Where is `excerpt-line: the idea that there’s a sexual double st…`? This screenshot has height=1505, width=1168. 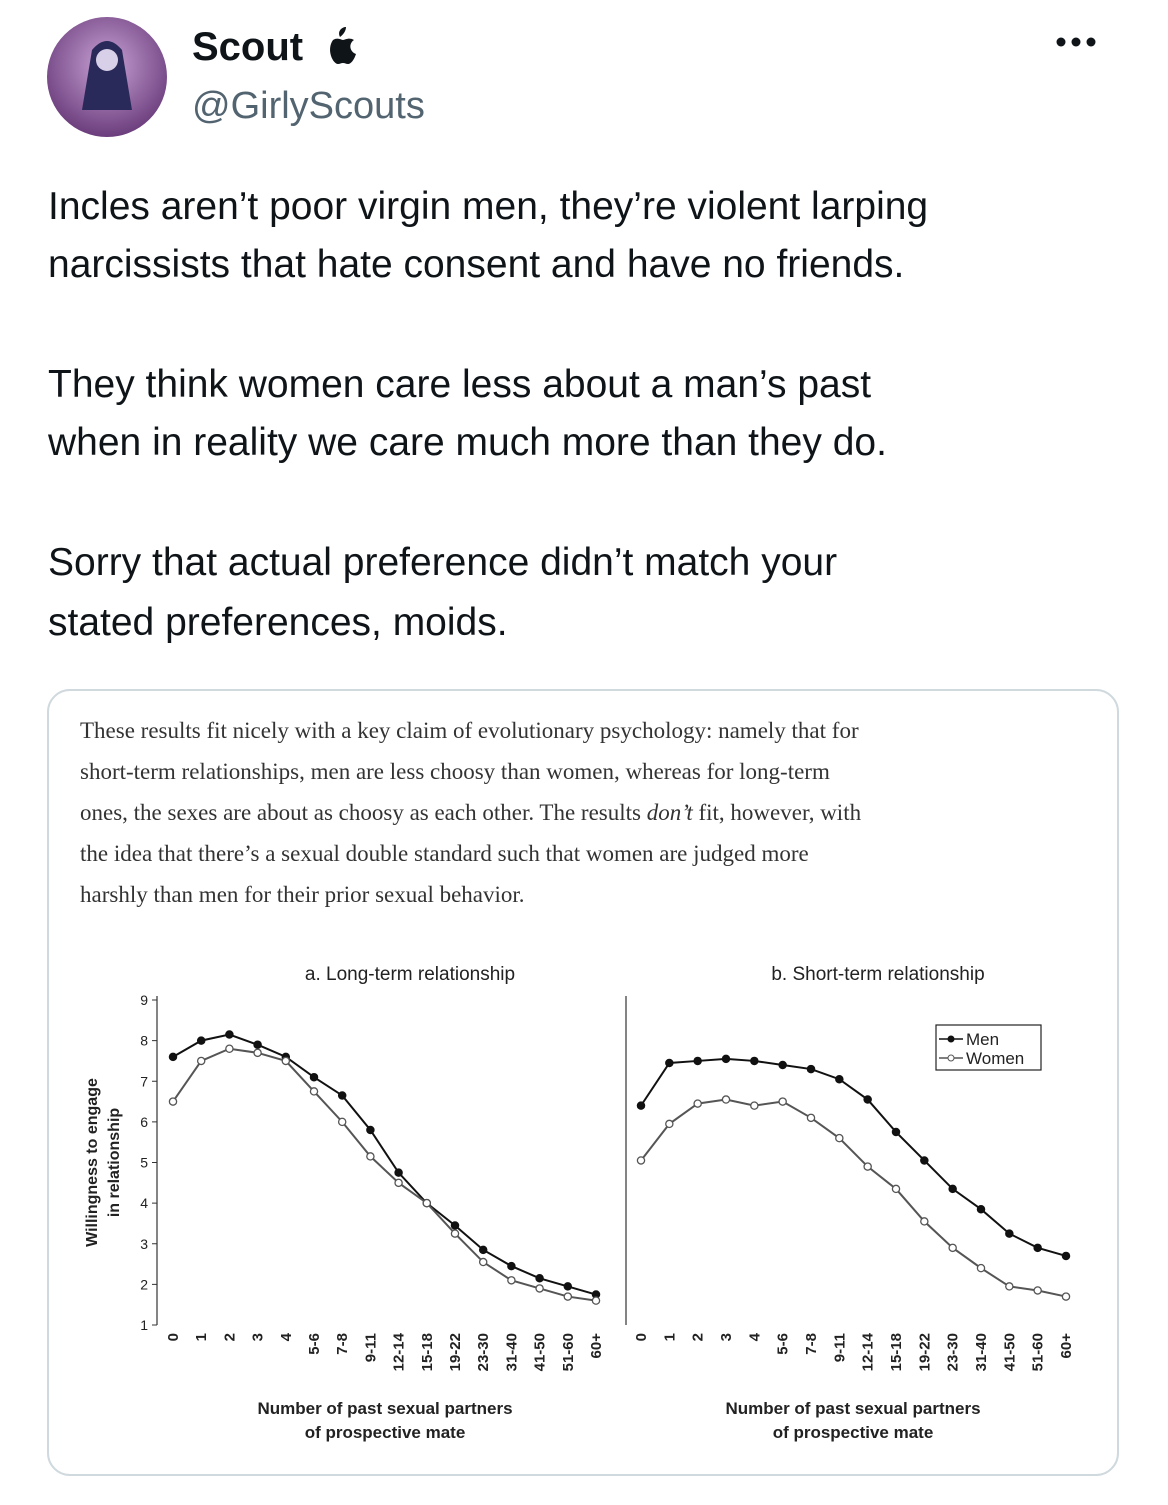
excerpt-line: the idea that there’s a sexual double st… is located at coordinates (444, 853).